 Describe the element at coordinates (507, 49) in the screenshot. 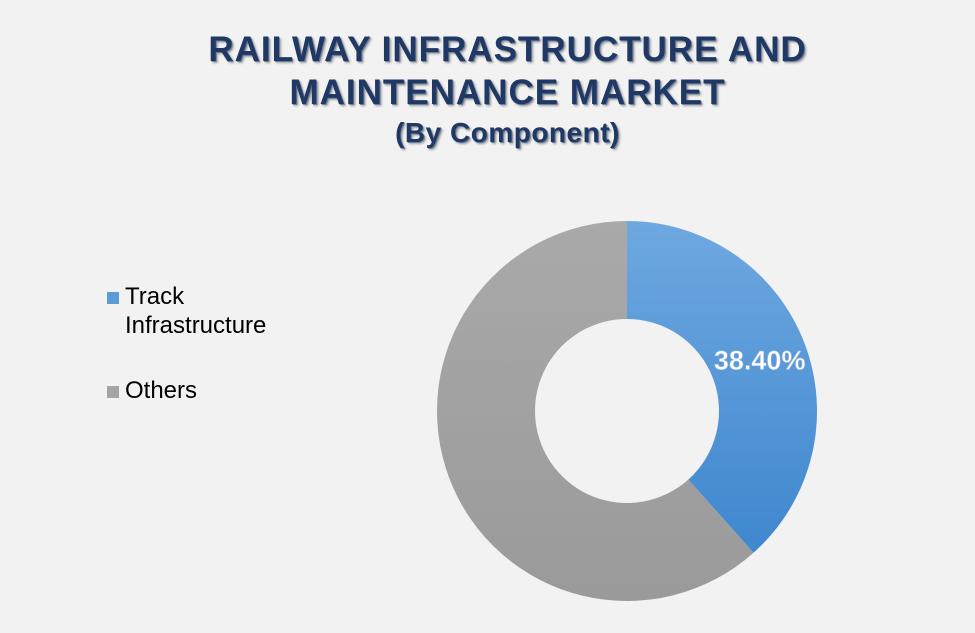

I see `chart-title-line-1: RAILWAY INFRASTRUCTURE AND` at that location.